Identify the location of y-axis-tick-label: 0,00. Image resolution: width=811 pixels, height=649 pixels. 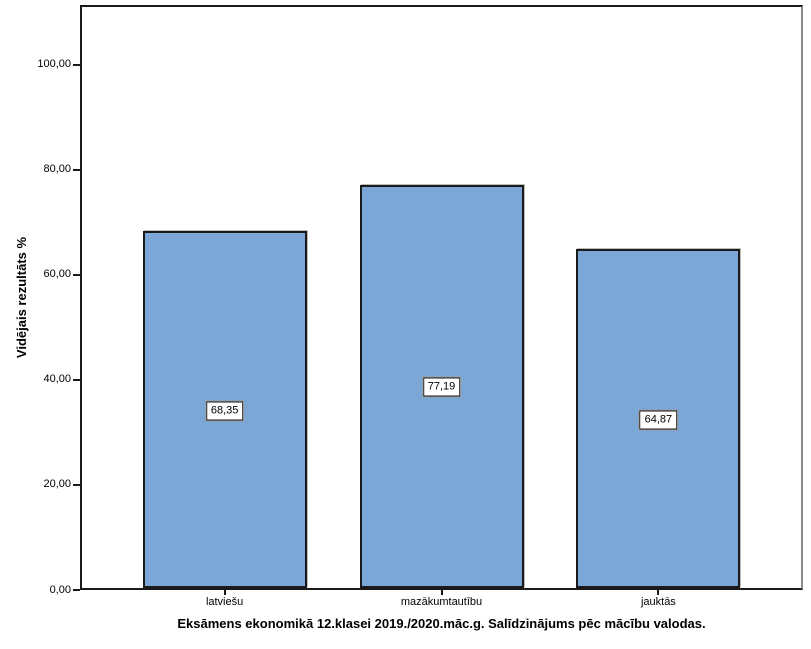
(60, 589).